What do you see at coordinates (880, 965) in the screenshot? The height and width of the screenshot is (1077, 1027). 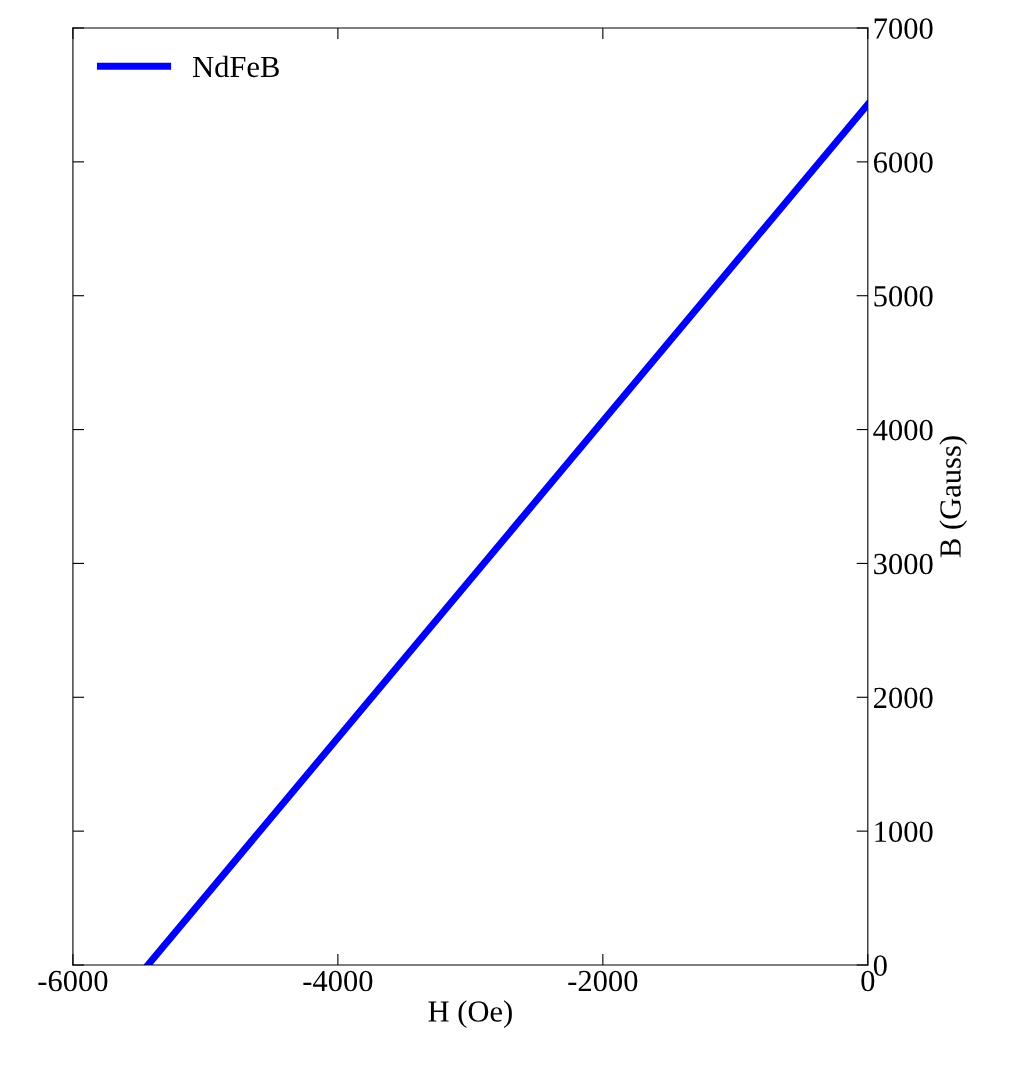 I see `y-tick-label: 0` at bounding box center [880, 965].